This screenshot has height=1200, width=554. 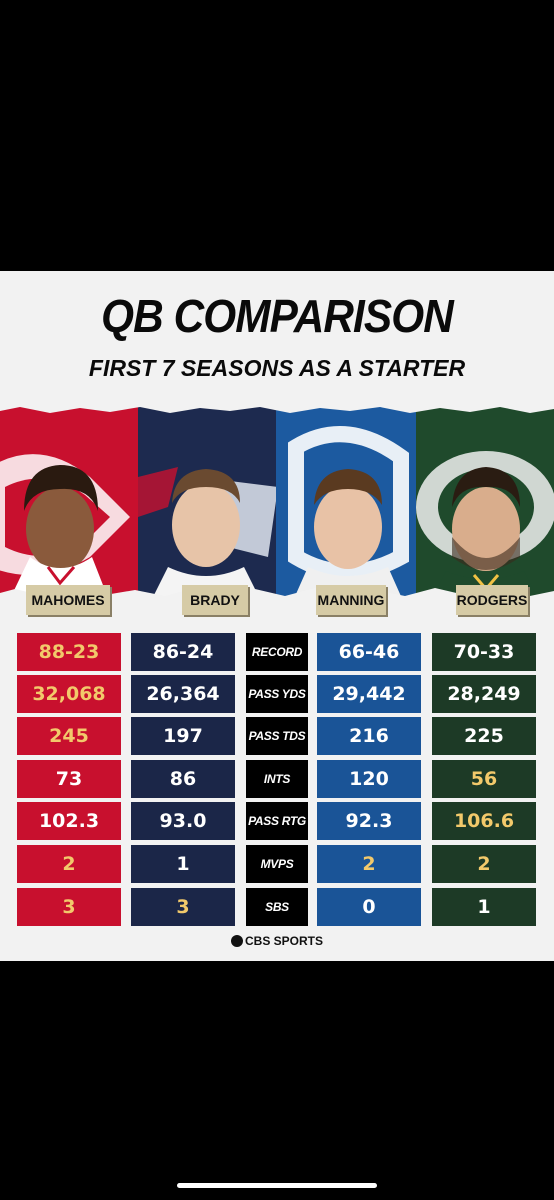 I want to click on rodgers-photo, so click(x=485, y=505).